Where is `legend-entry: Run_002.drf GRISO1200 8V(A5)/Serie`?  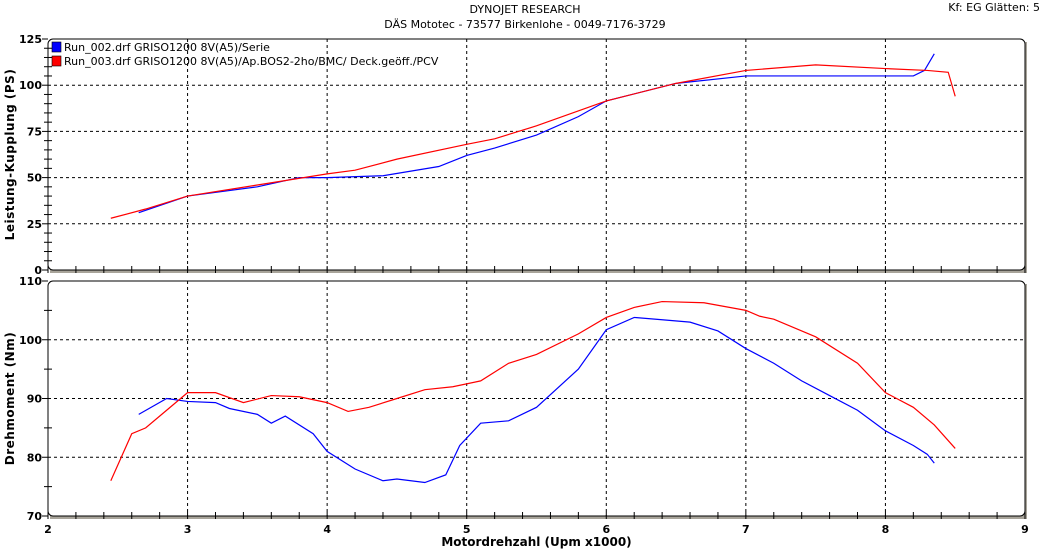
legend-entry: Run_002.drf GRISO1200 8V(A5)/Serie is located at coordinates (167, 47).